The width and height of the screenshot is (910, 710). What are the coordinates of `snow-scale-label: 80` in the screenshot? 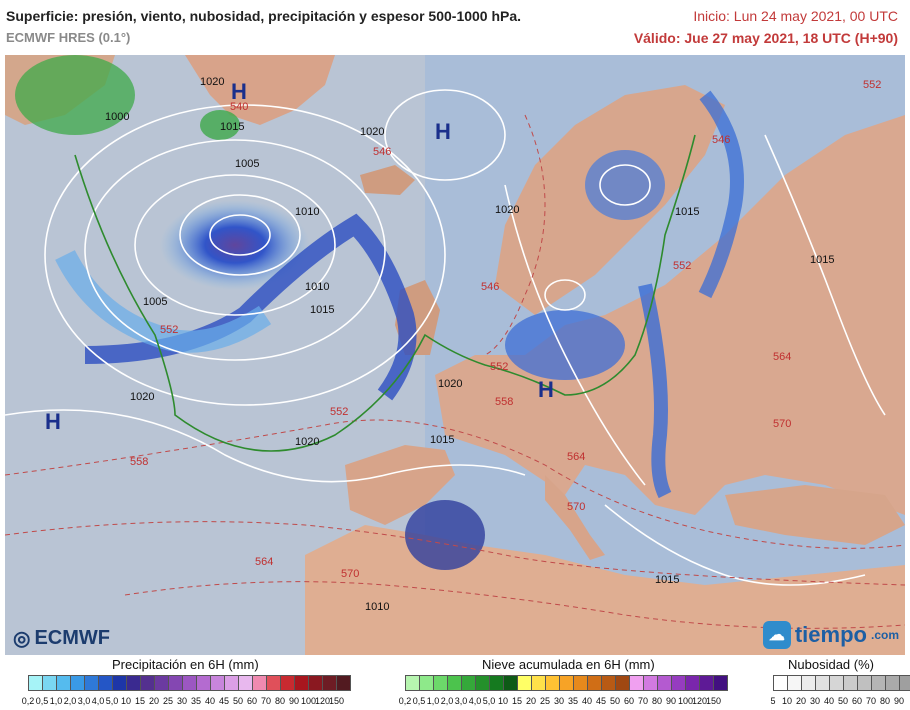 It's located at (656, 701).